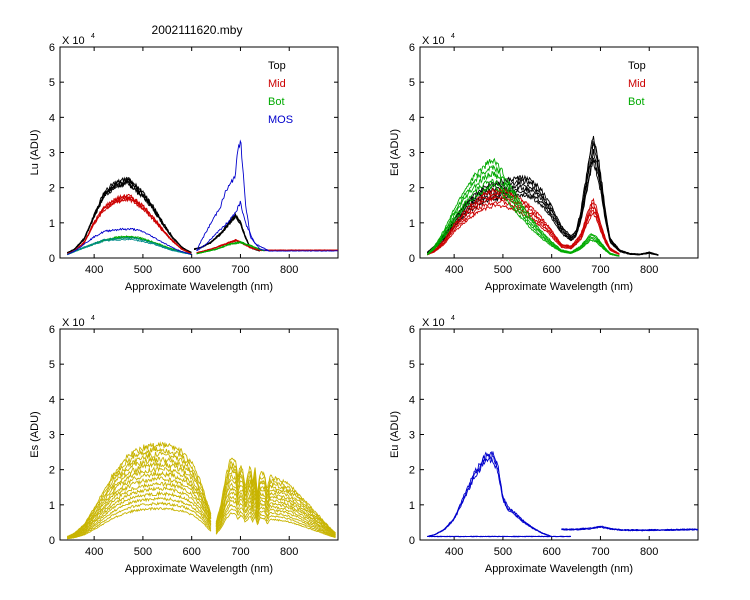 This screenshot has height=600, width=750. I want to click on legend-entry-mid: Mid, so click(277, 84).